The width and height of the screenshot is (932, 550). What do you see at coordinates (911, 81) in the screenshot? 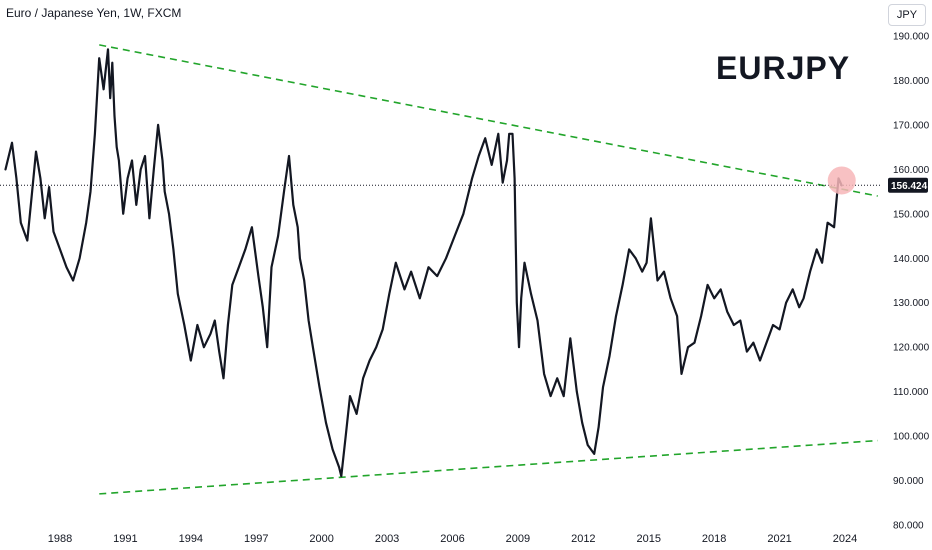
I see `y-tick-label: 180.000` at bounding box center [911, 81].